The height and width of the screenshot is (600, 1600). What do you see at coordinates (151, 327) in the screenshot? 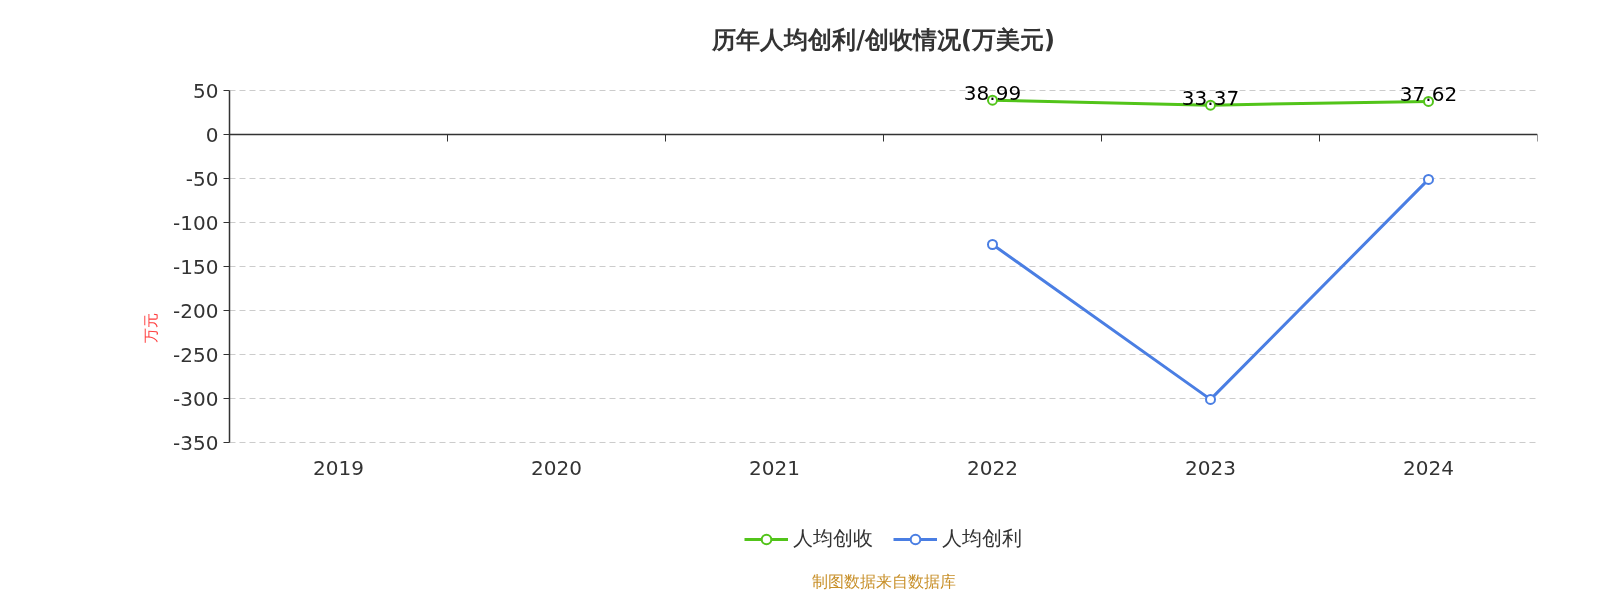
I see `y-axis-title: 万元` at bounding box center [151, 327].